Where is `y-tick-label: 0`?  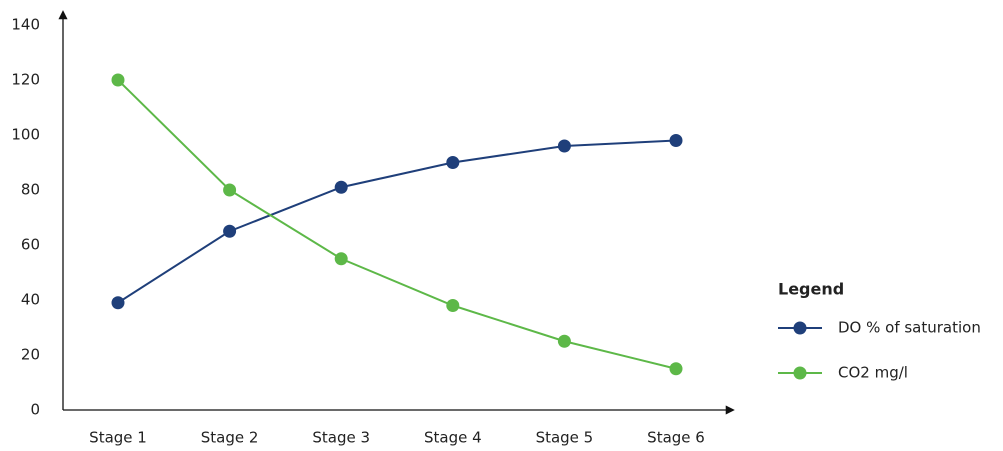 y-tick-label: 0 is located at coordinates (35, 410).